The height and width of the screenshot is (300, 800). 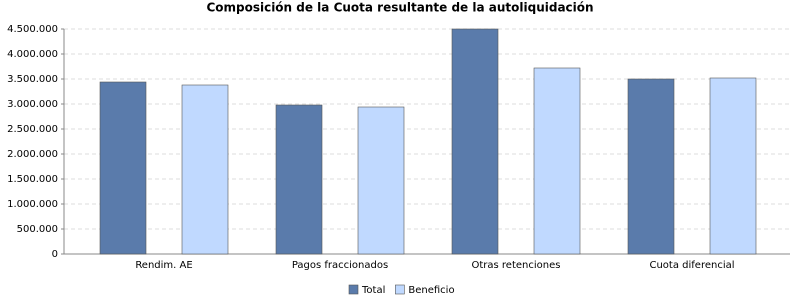 I want to click on y-tick-label: 3.500.000, so click(x=32, y=79).